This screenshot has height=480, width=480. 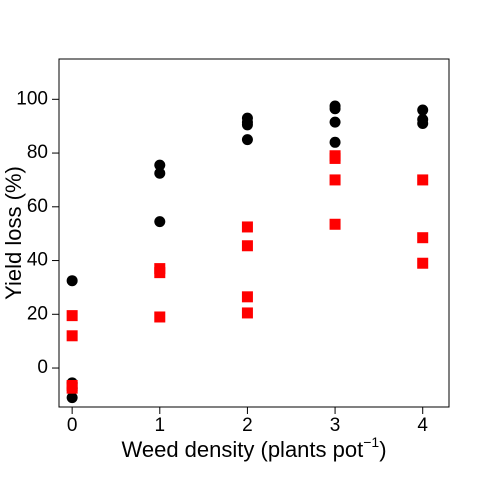 I want to click on y-tick-label: 80, so click(x=37, y=152).